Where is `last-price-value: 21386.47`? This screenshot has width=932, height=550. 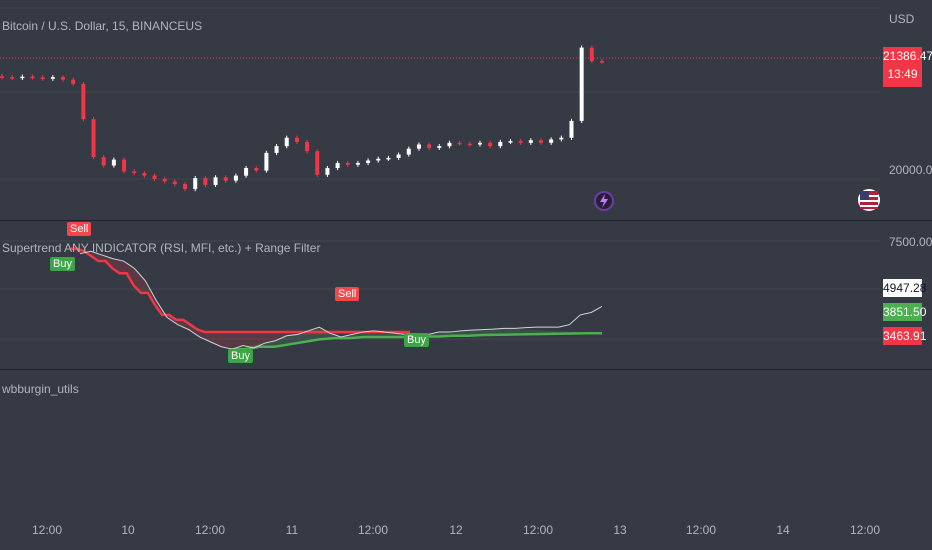 last-price-value: 21386.47 is located at coordinates (907, 56).